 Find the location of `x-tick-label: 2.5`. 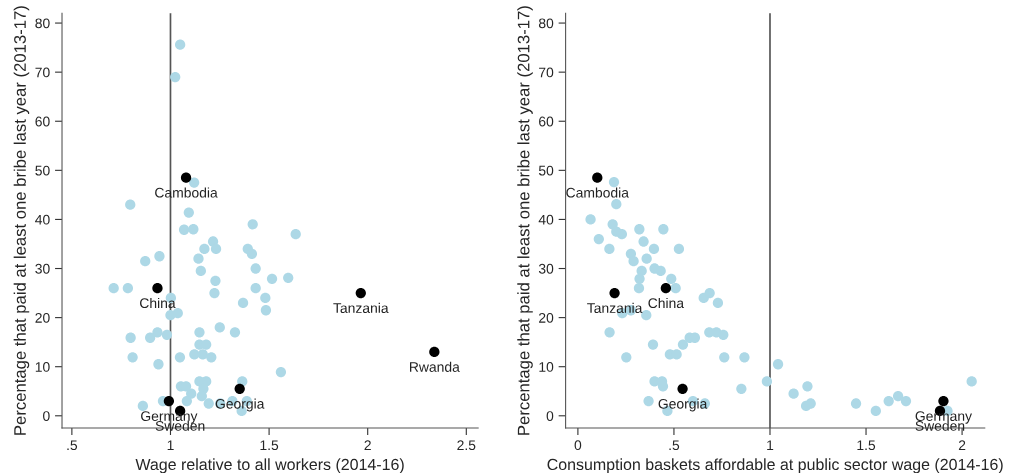

x-tick-label: 2.5 is located at coordinates (466, 445).